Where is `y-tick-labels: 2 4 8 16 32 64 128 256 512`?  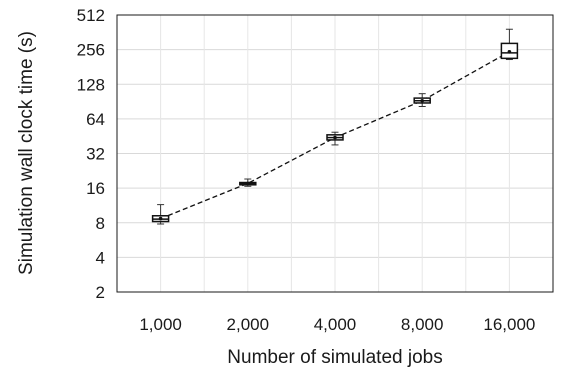
y-tick-labels: 2 4 8 16 32 64 128 256 512 is located at coordinates (91, 154).